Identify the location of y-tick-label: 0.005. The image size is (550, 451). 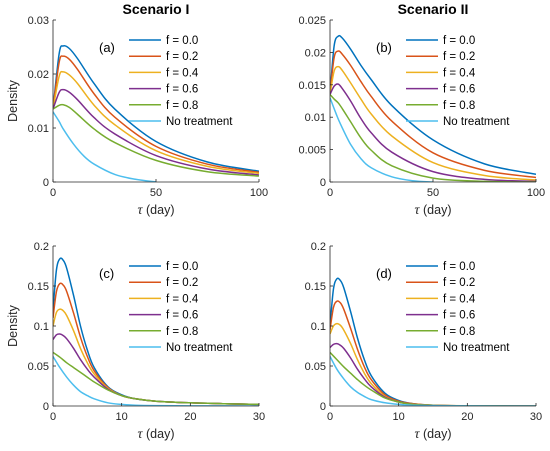
(312, 151).